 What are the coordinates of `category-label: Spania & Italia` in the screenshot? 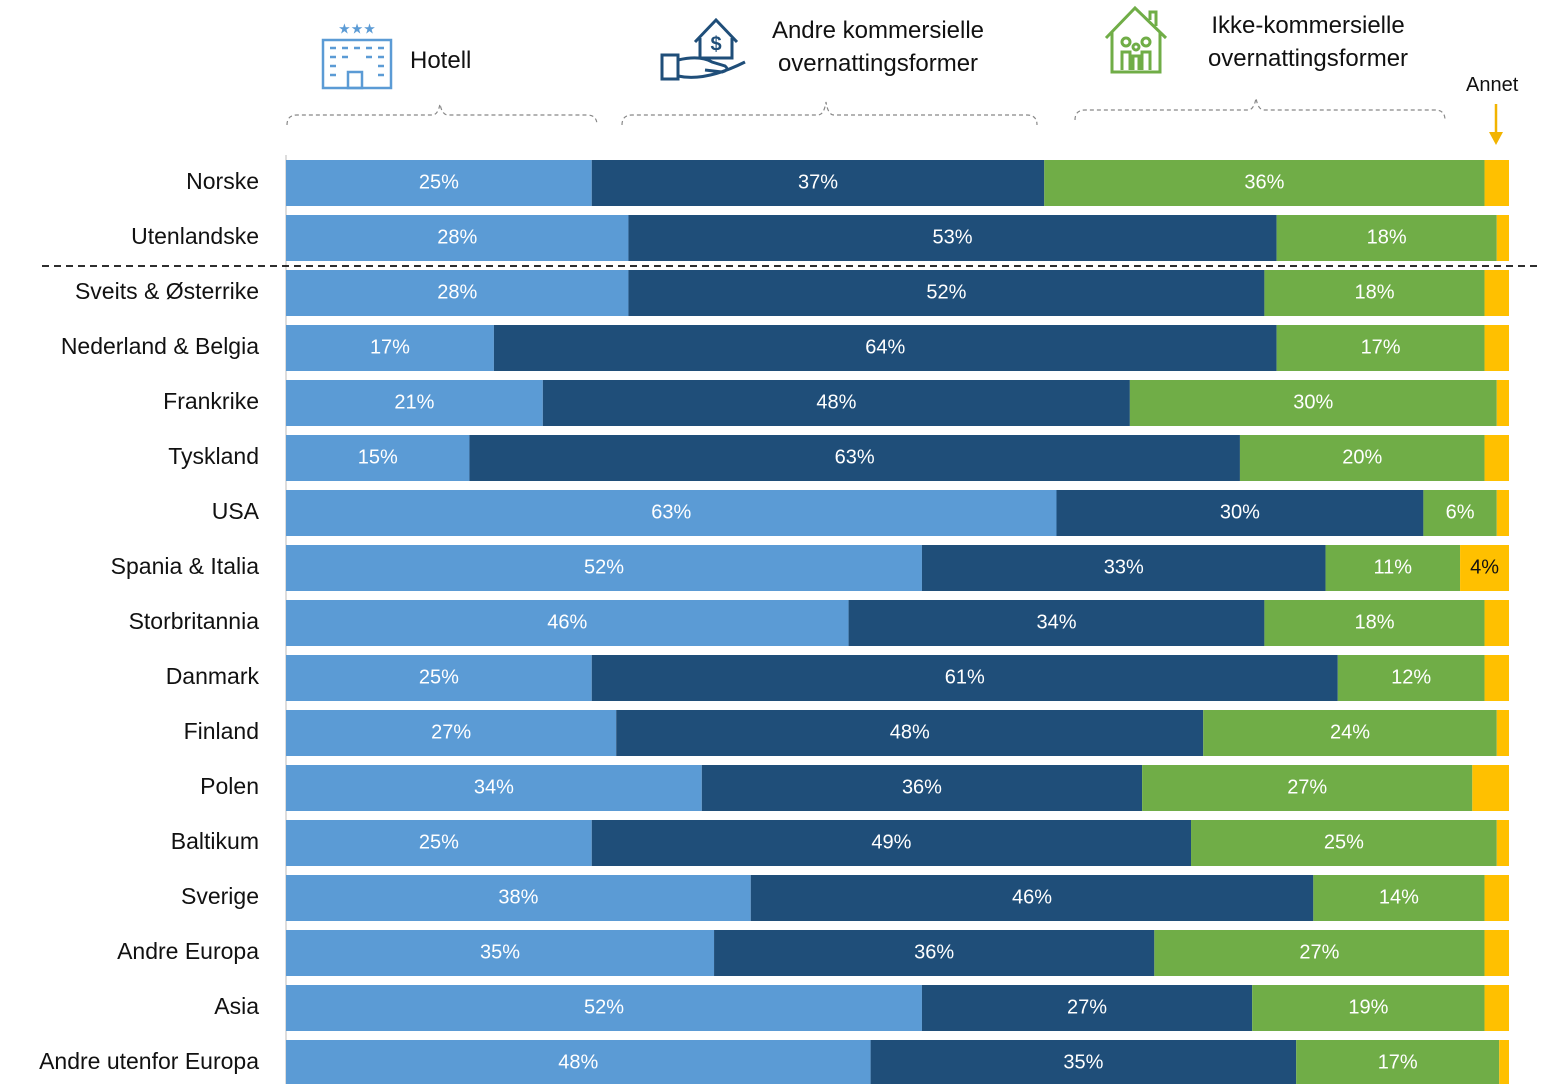 It's located at (185, 566).